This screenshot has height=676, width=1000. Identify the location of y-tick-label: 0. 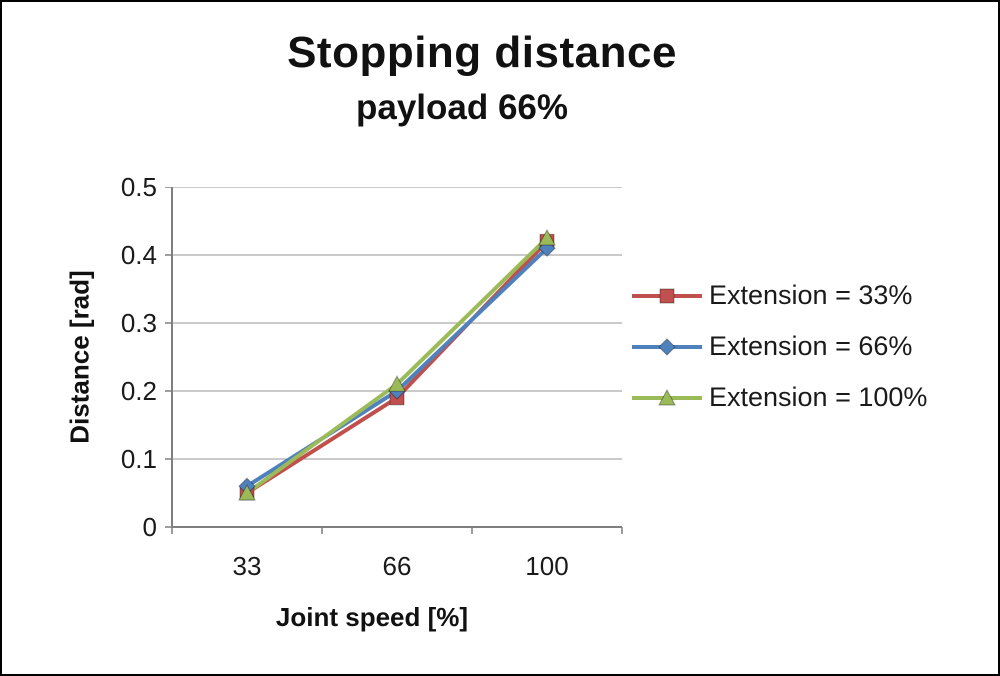
(149, 527).